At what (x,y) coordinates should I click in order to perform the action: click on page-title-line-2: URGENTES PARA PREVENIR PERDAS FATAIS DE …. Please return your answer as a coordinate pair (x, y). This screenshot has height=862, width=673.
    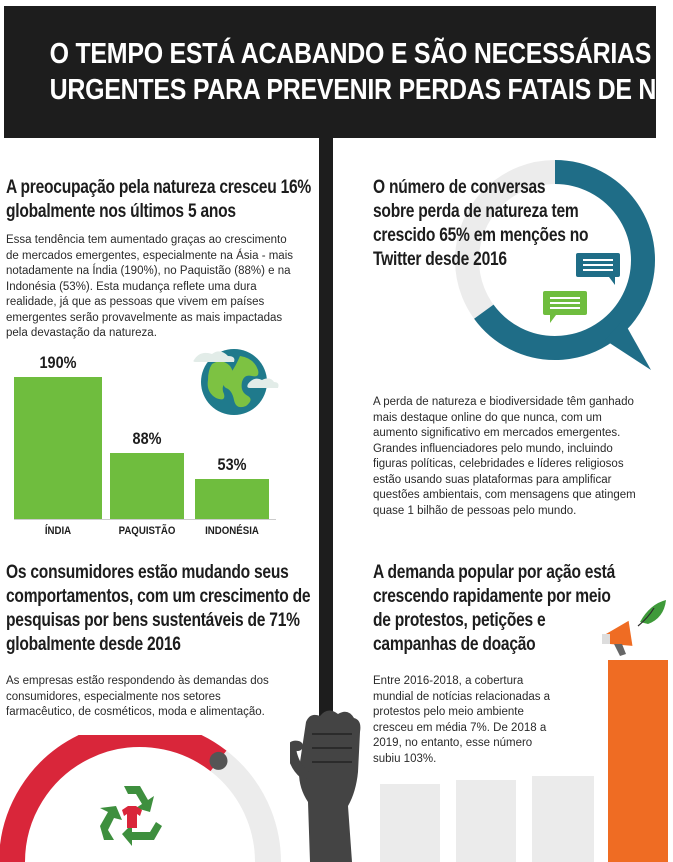
    Looking at the image, I should click on (361, 90).